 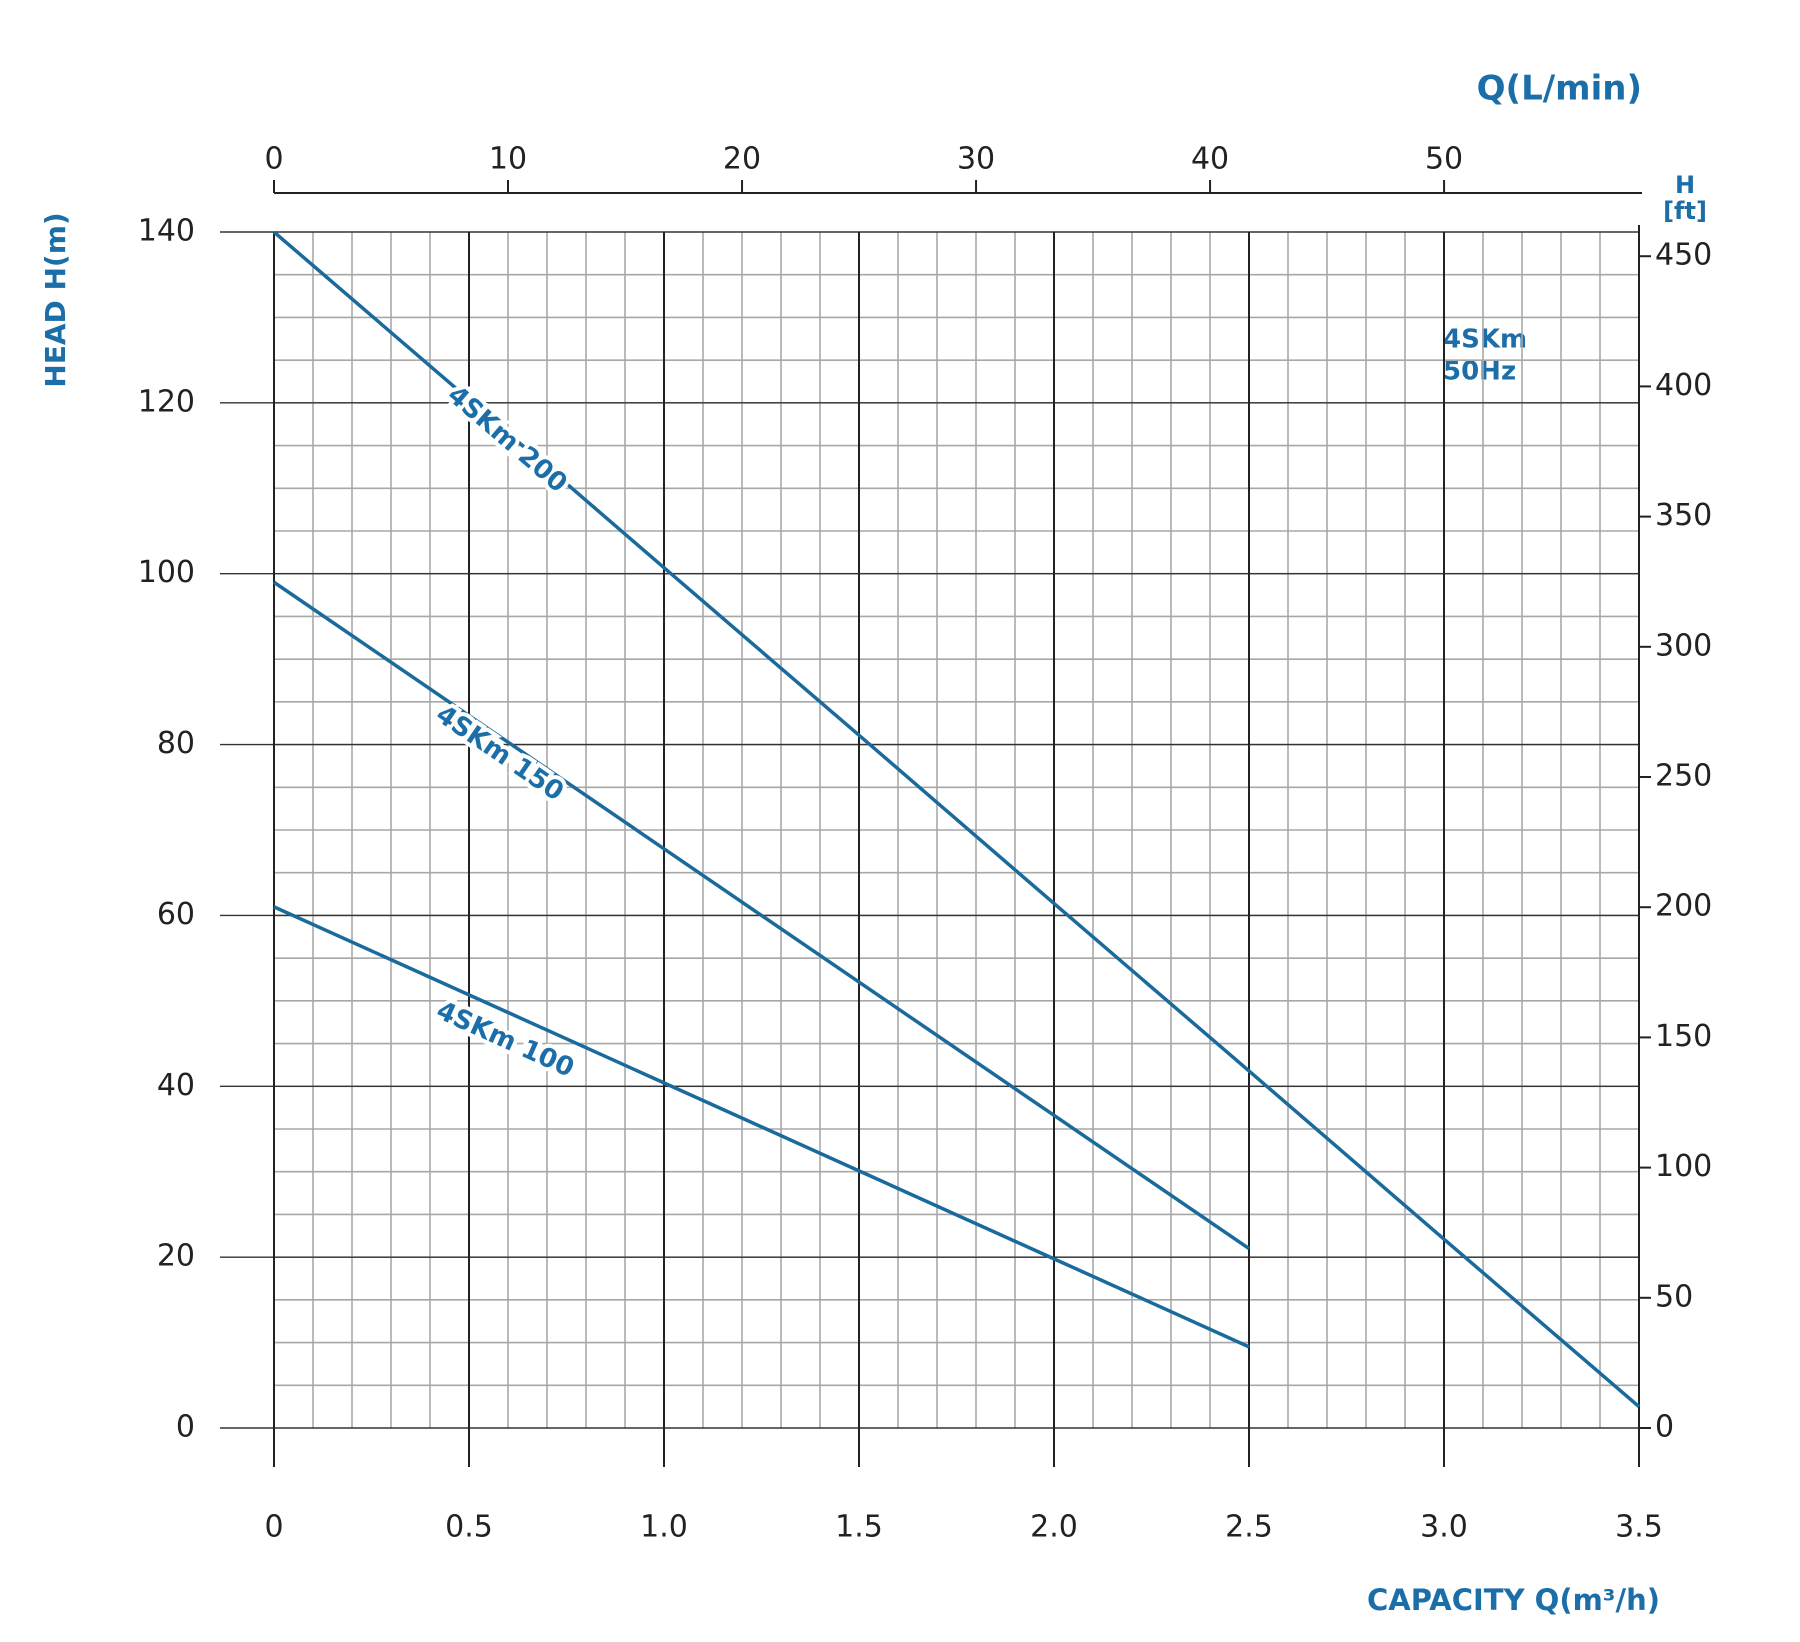 I want to click on series-label: 4SKm 150, so click(x=499, y=754).